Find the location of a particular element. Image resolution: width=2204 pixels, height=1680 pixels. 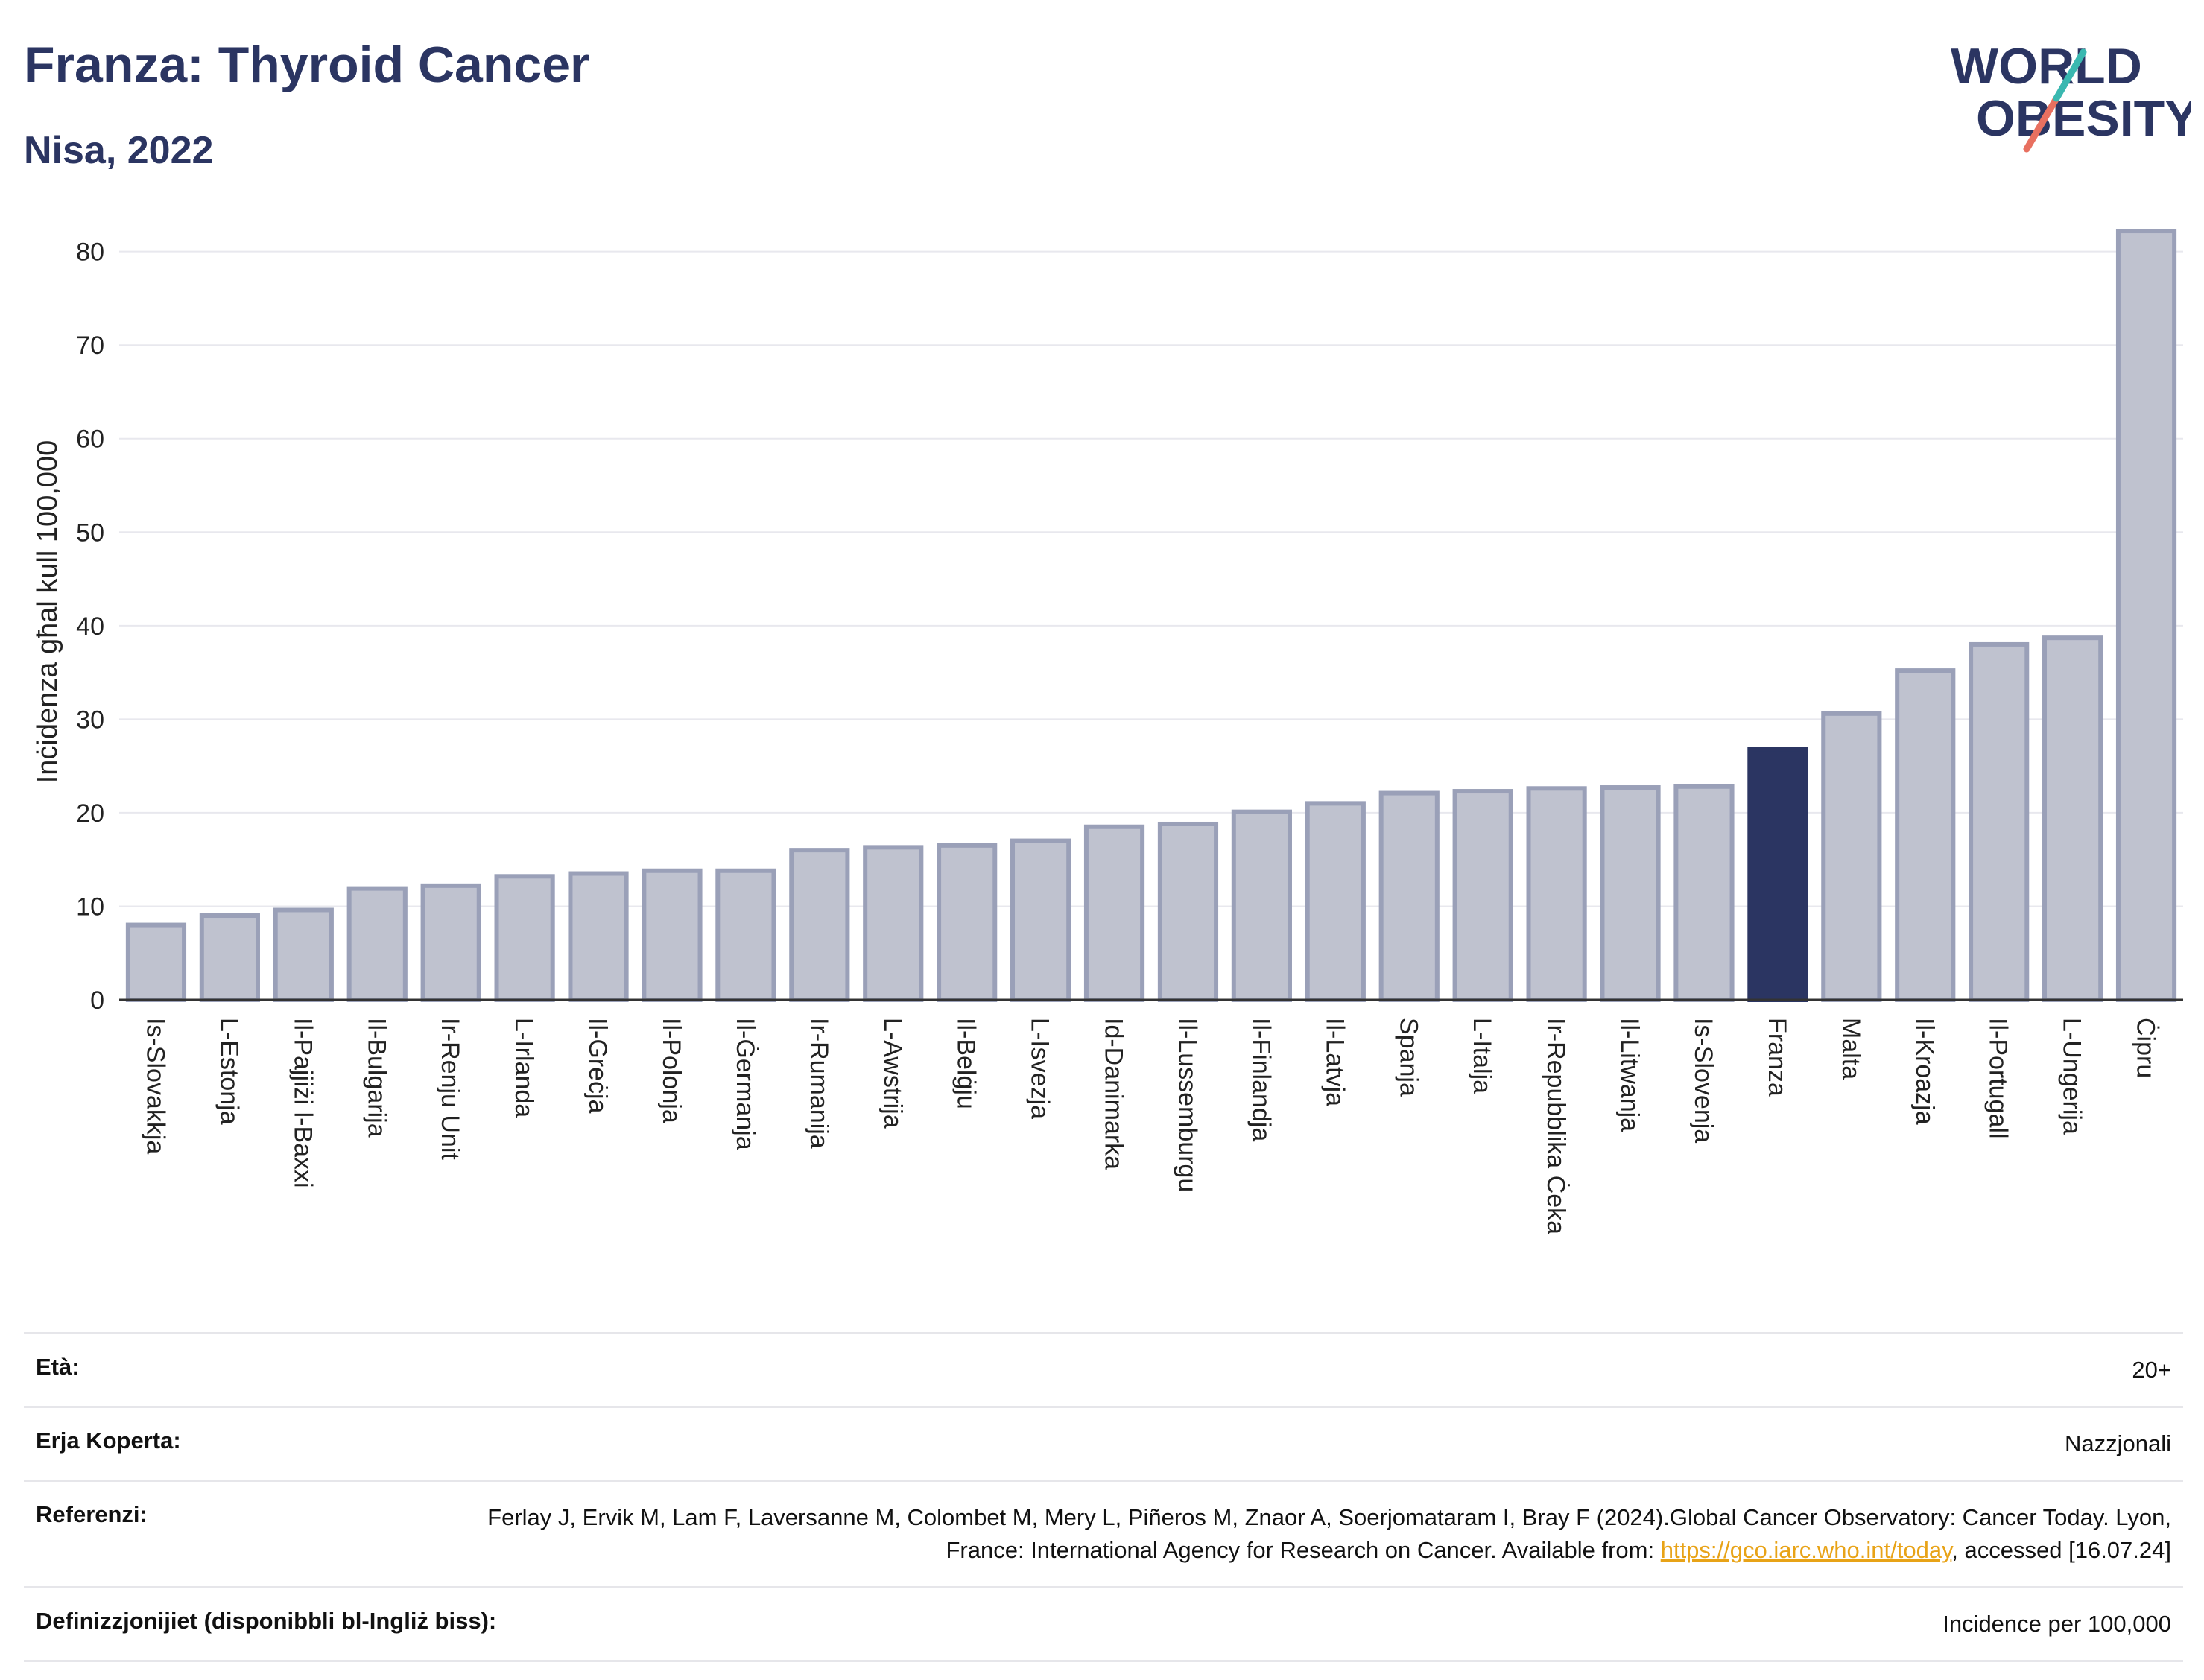

definitions-value: Incidence per 100,000 is located at coordinates (2056, 1624).